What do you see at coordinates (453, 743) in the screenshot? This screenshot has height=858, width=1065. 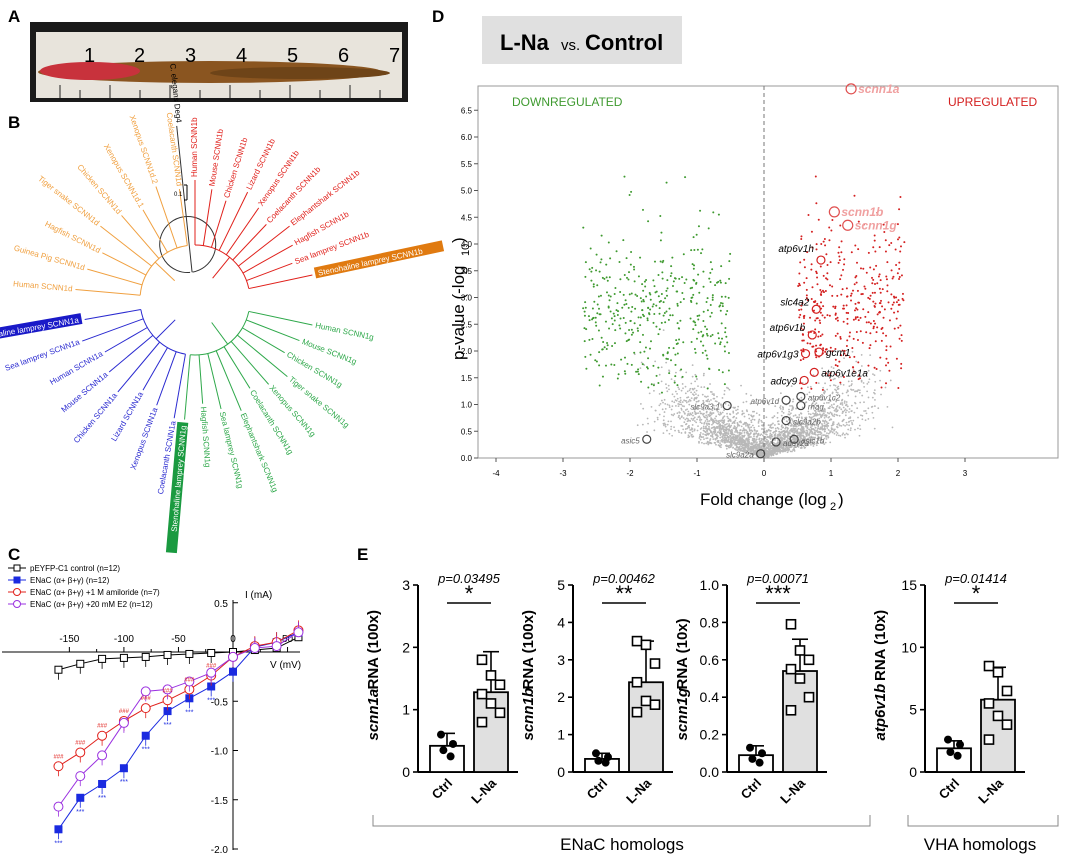 I see `data-point-ctrl` at bounding box center [453, 743].